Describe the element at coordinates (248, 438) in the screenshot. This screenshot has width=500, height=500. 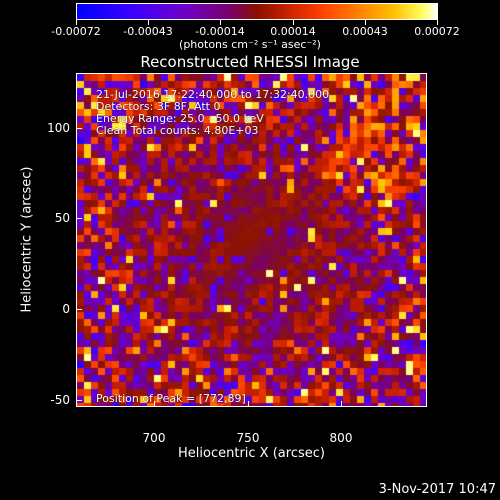
I see `x-tick-label: 750` at that location.